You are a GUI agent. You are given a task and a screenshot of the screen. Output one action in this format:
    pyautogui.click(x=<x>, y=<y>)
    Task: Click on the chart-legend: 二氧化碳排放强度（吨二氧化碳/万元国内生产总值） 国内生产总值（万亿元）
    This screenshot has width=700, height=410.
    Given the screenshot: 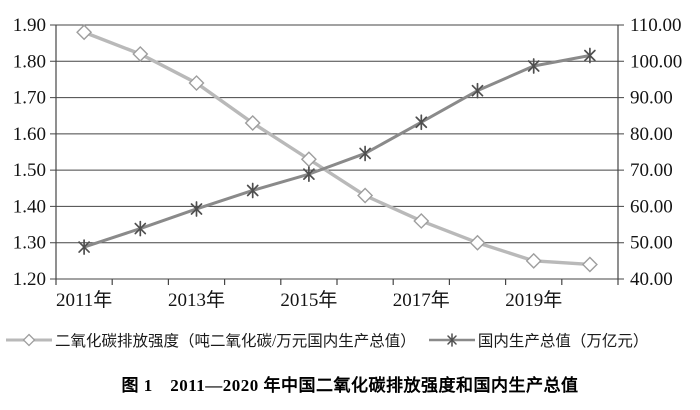 What is the action you would take?
    pyautogui.click(x=350, y=340)
    